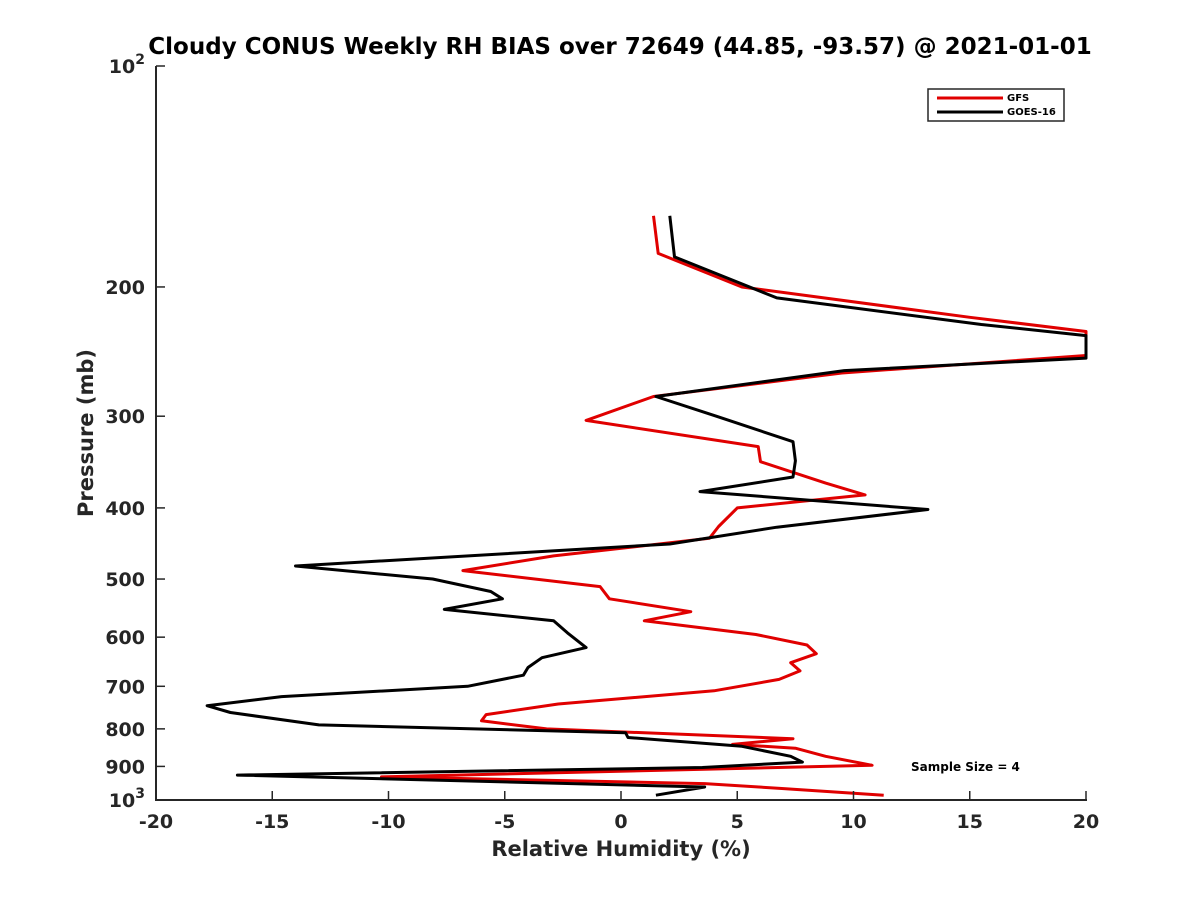 This screenshot has height=900, width=1200. I want to click on x-tick-label: 10, so click(853, 822).